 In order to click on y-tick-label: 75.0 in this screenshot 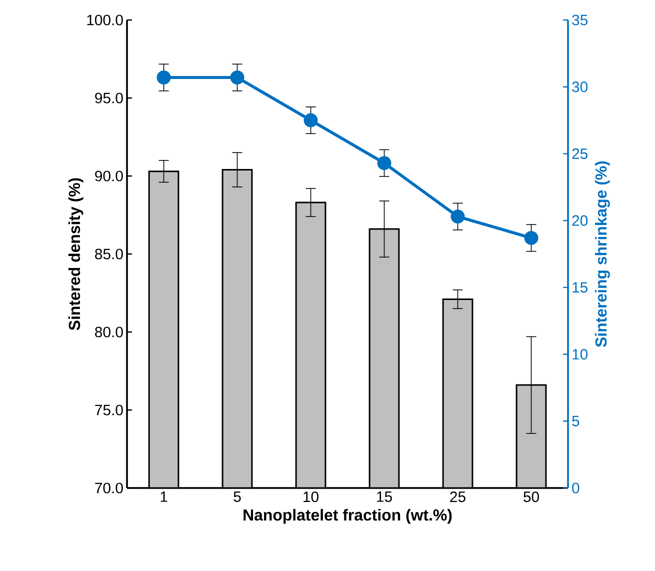, I will do `click(109, 410)`.